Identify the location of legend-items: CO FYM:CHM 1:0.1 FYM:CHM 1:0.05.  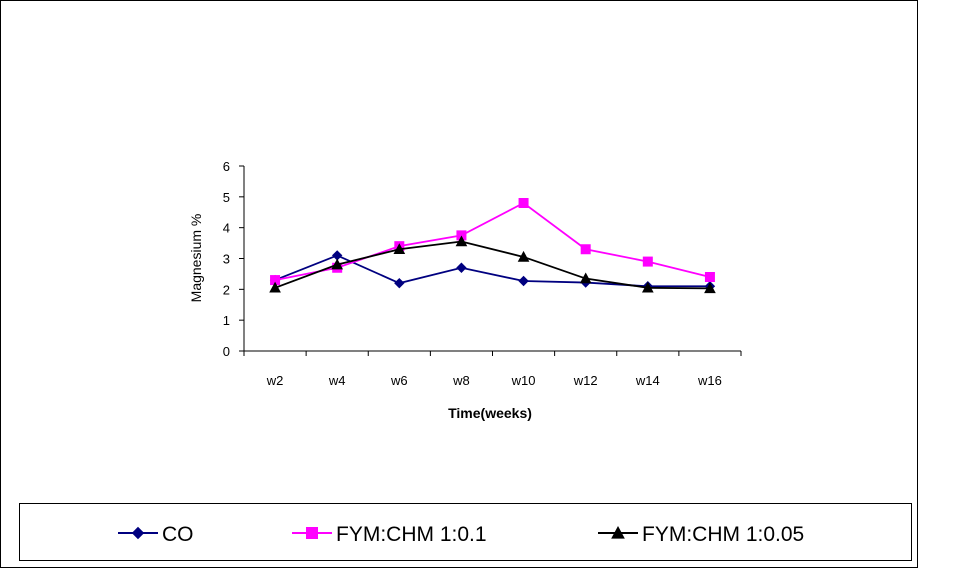
(461, 534).